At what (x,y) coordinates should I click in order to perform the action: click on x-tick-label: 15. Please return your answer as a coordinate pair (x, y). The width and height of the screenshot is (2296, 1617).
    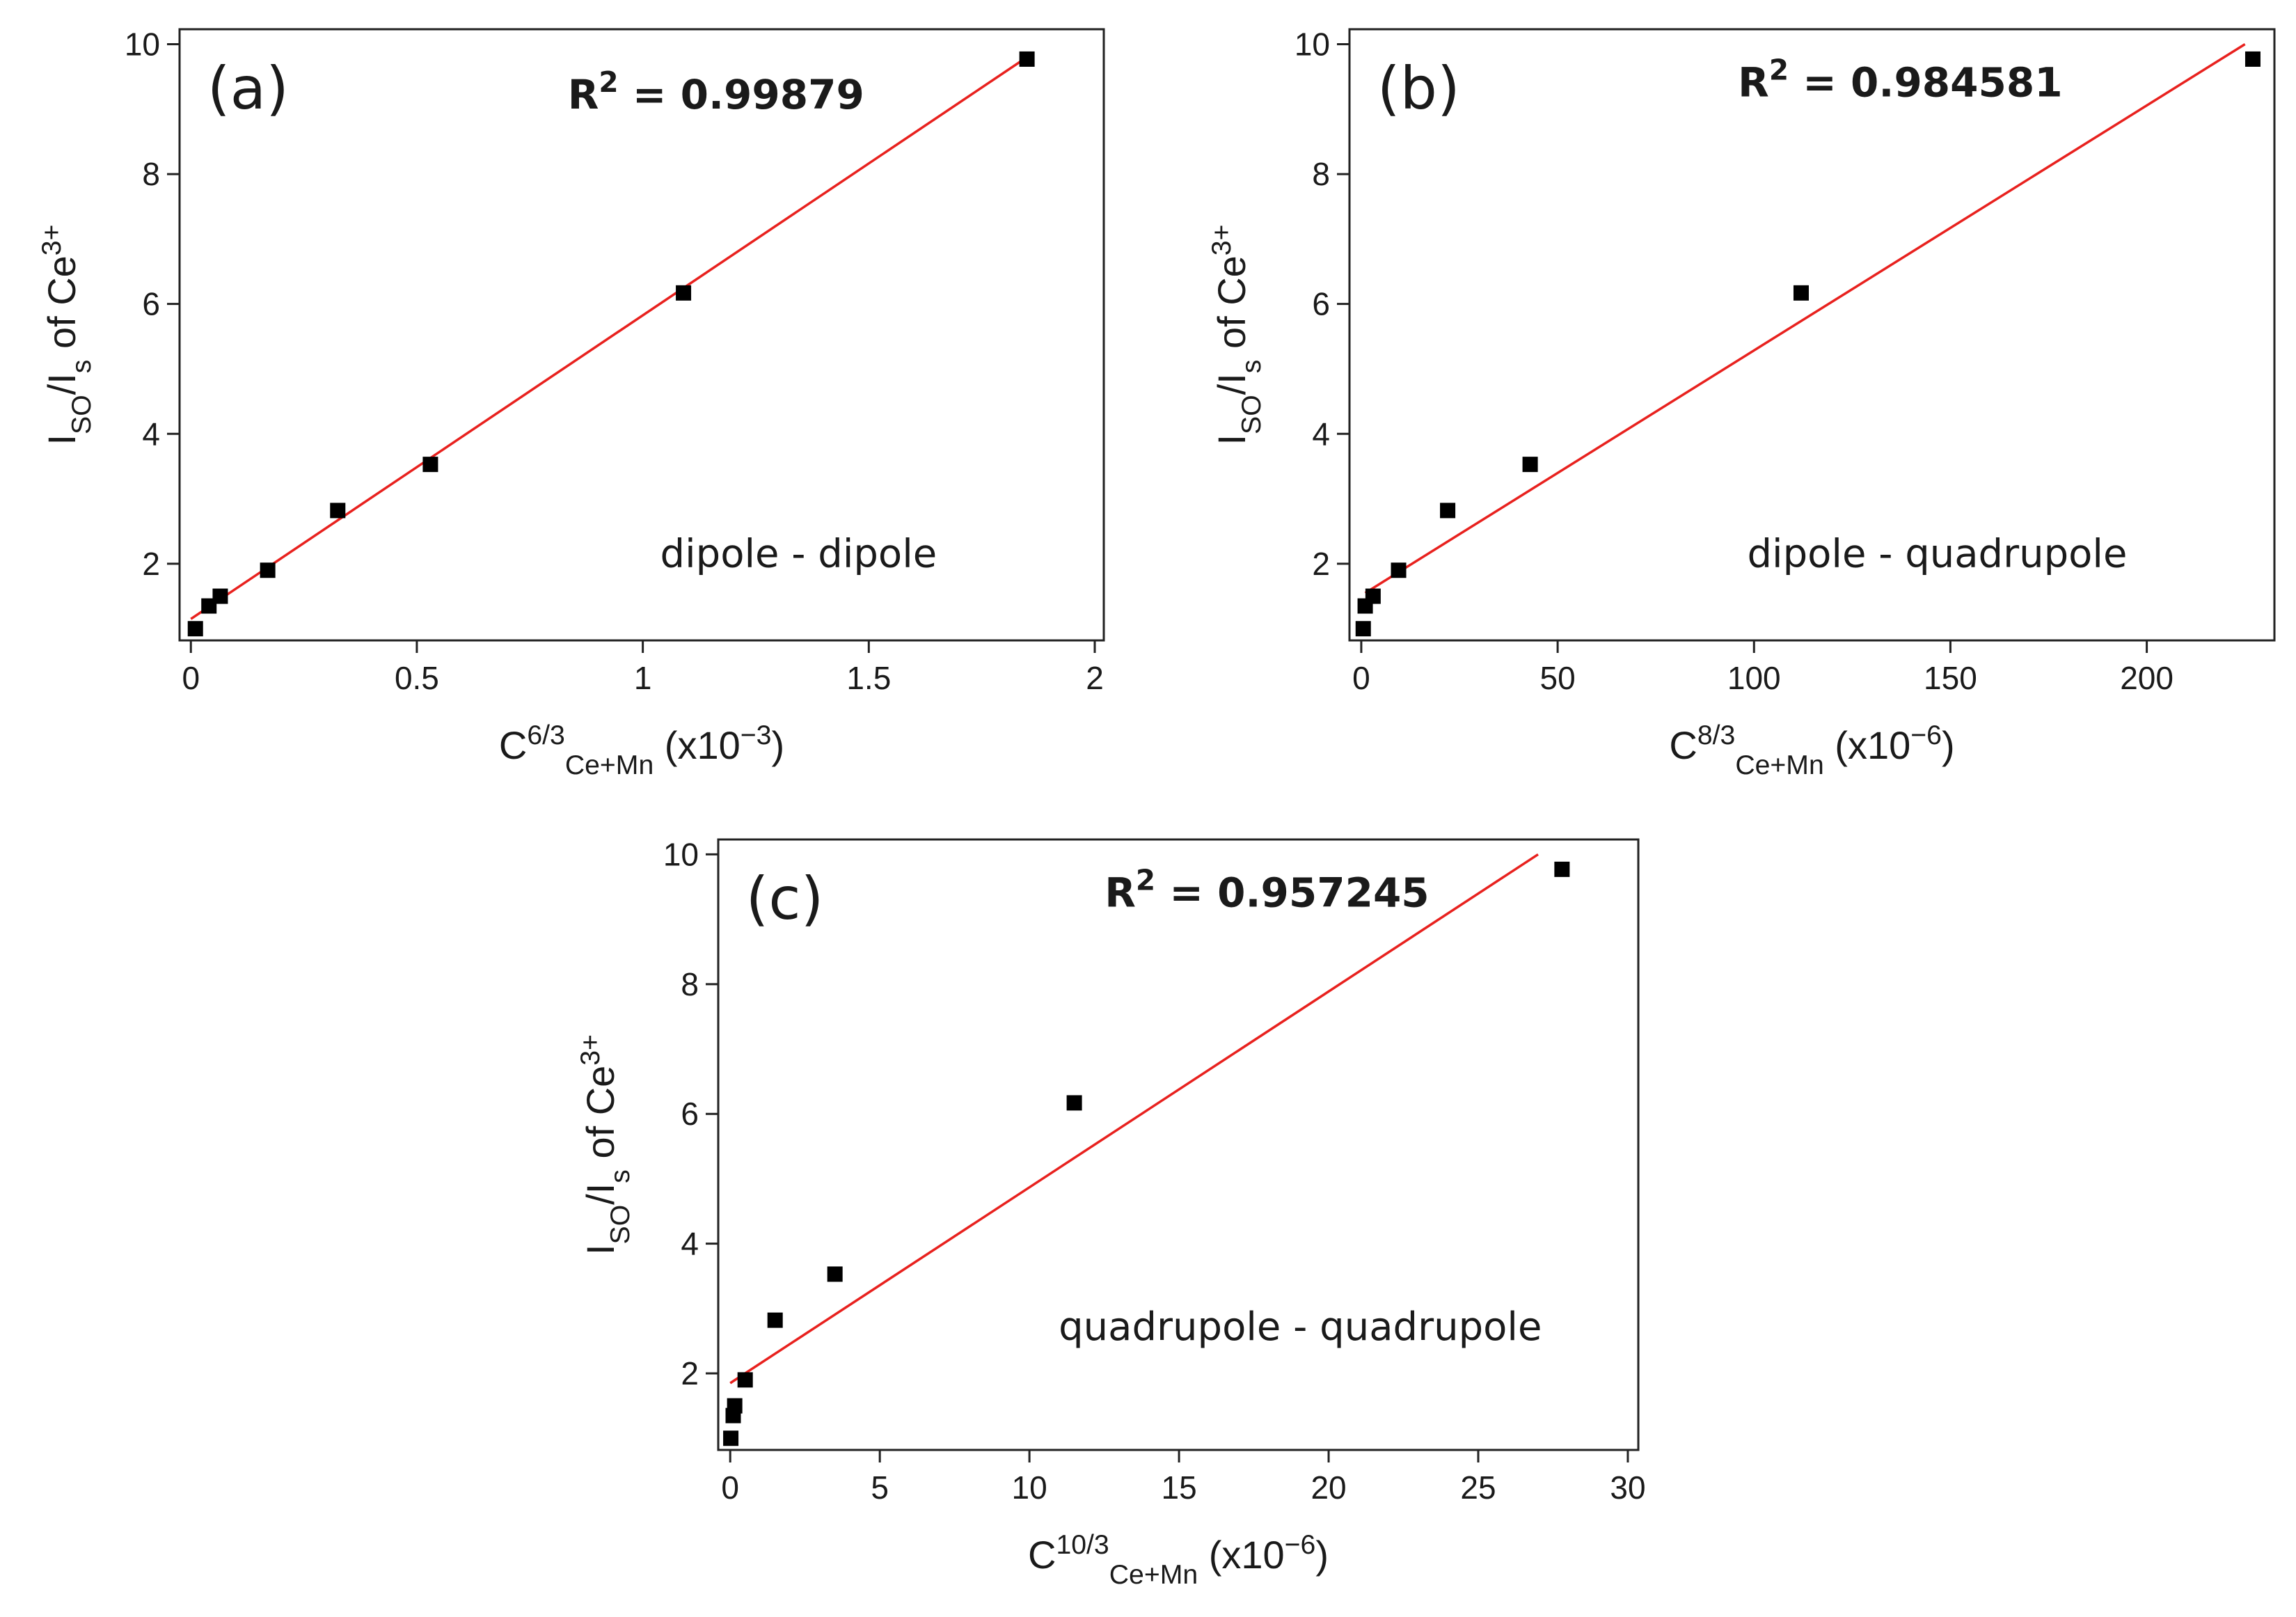
    Looking at the image, I should click on (1178, 1487).